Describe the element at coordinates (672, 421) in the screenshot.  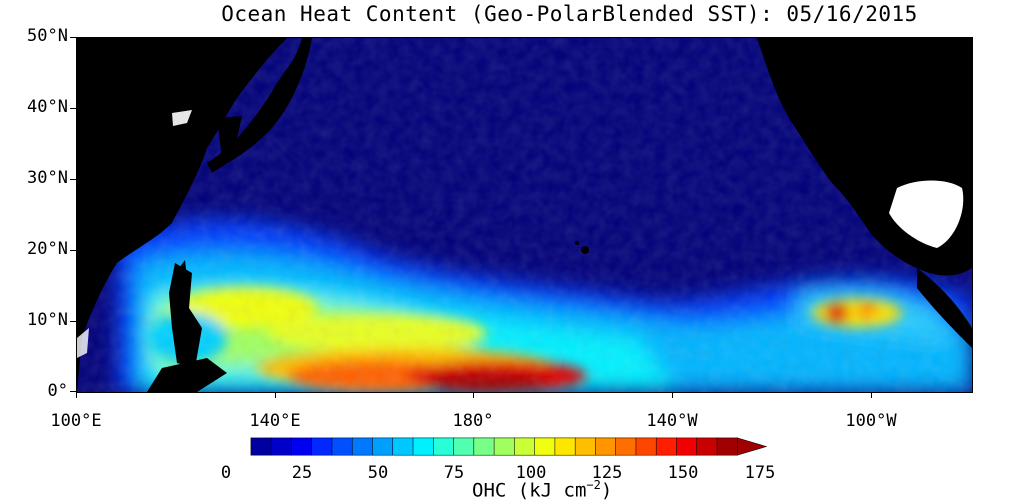
I see `lon-label-140w: 140°W` at that location.